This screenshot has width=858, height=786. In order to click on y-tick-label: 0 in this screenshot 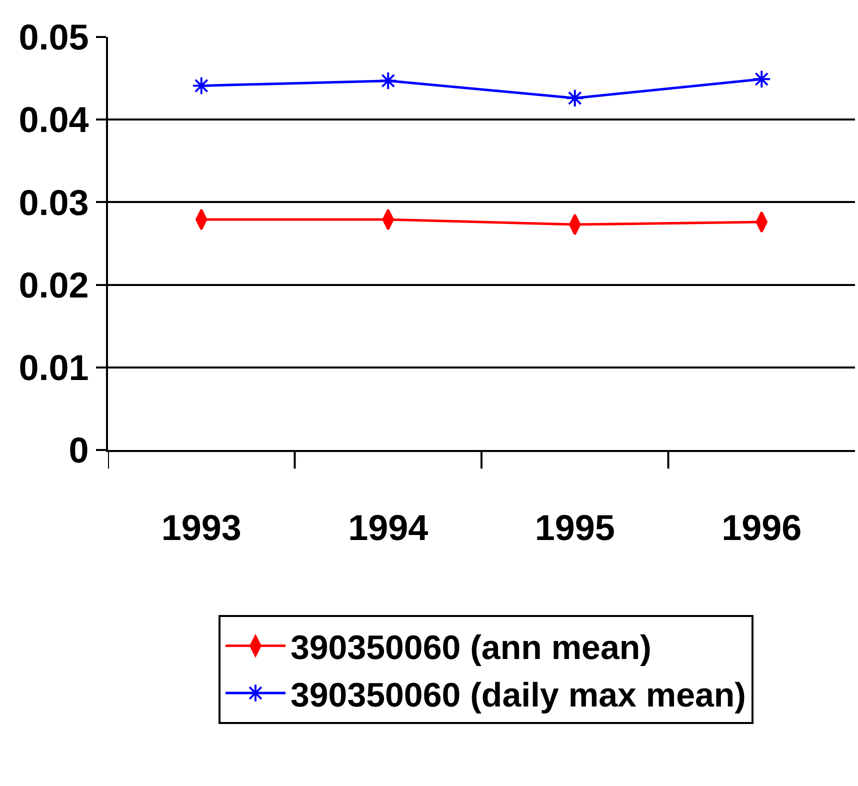, I will do `click(78, 450)`.